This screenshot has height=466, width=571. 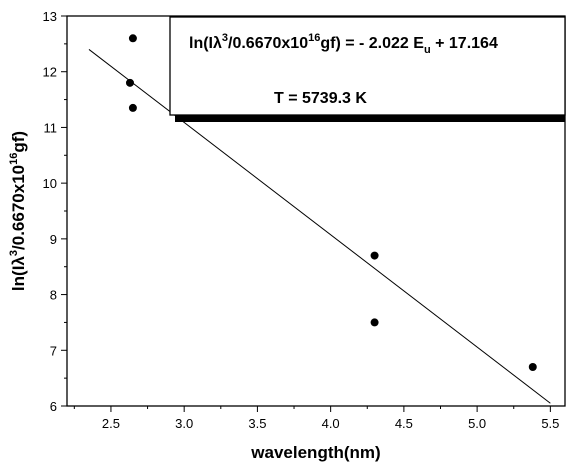 What do you see at coordinates (316, 418) in the screenshot?
I see `x-axis: 2.5 3.0 3.5 4.0 4.5 5.0 5.5` at bounding box center [316, 418].